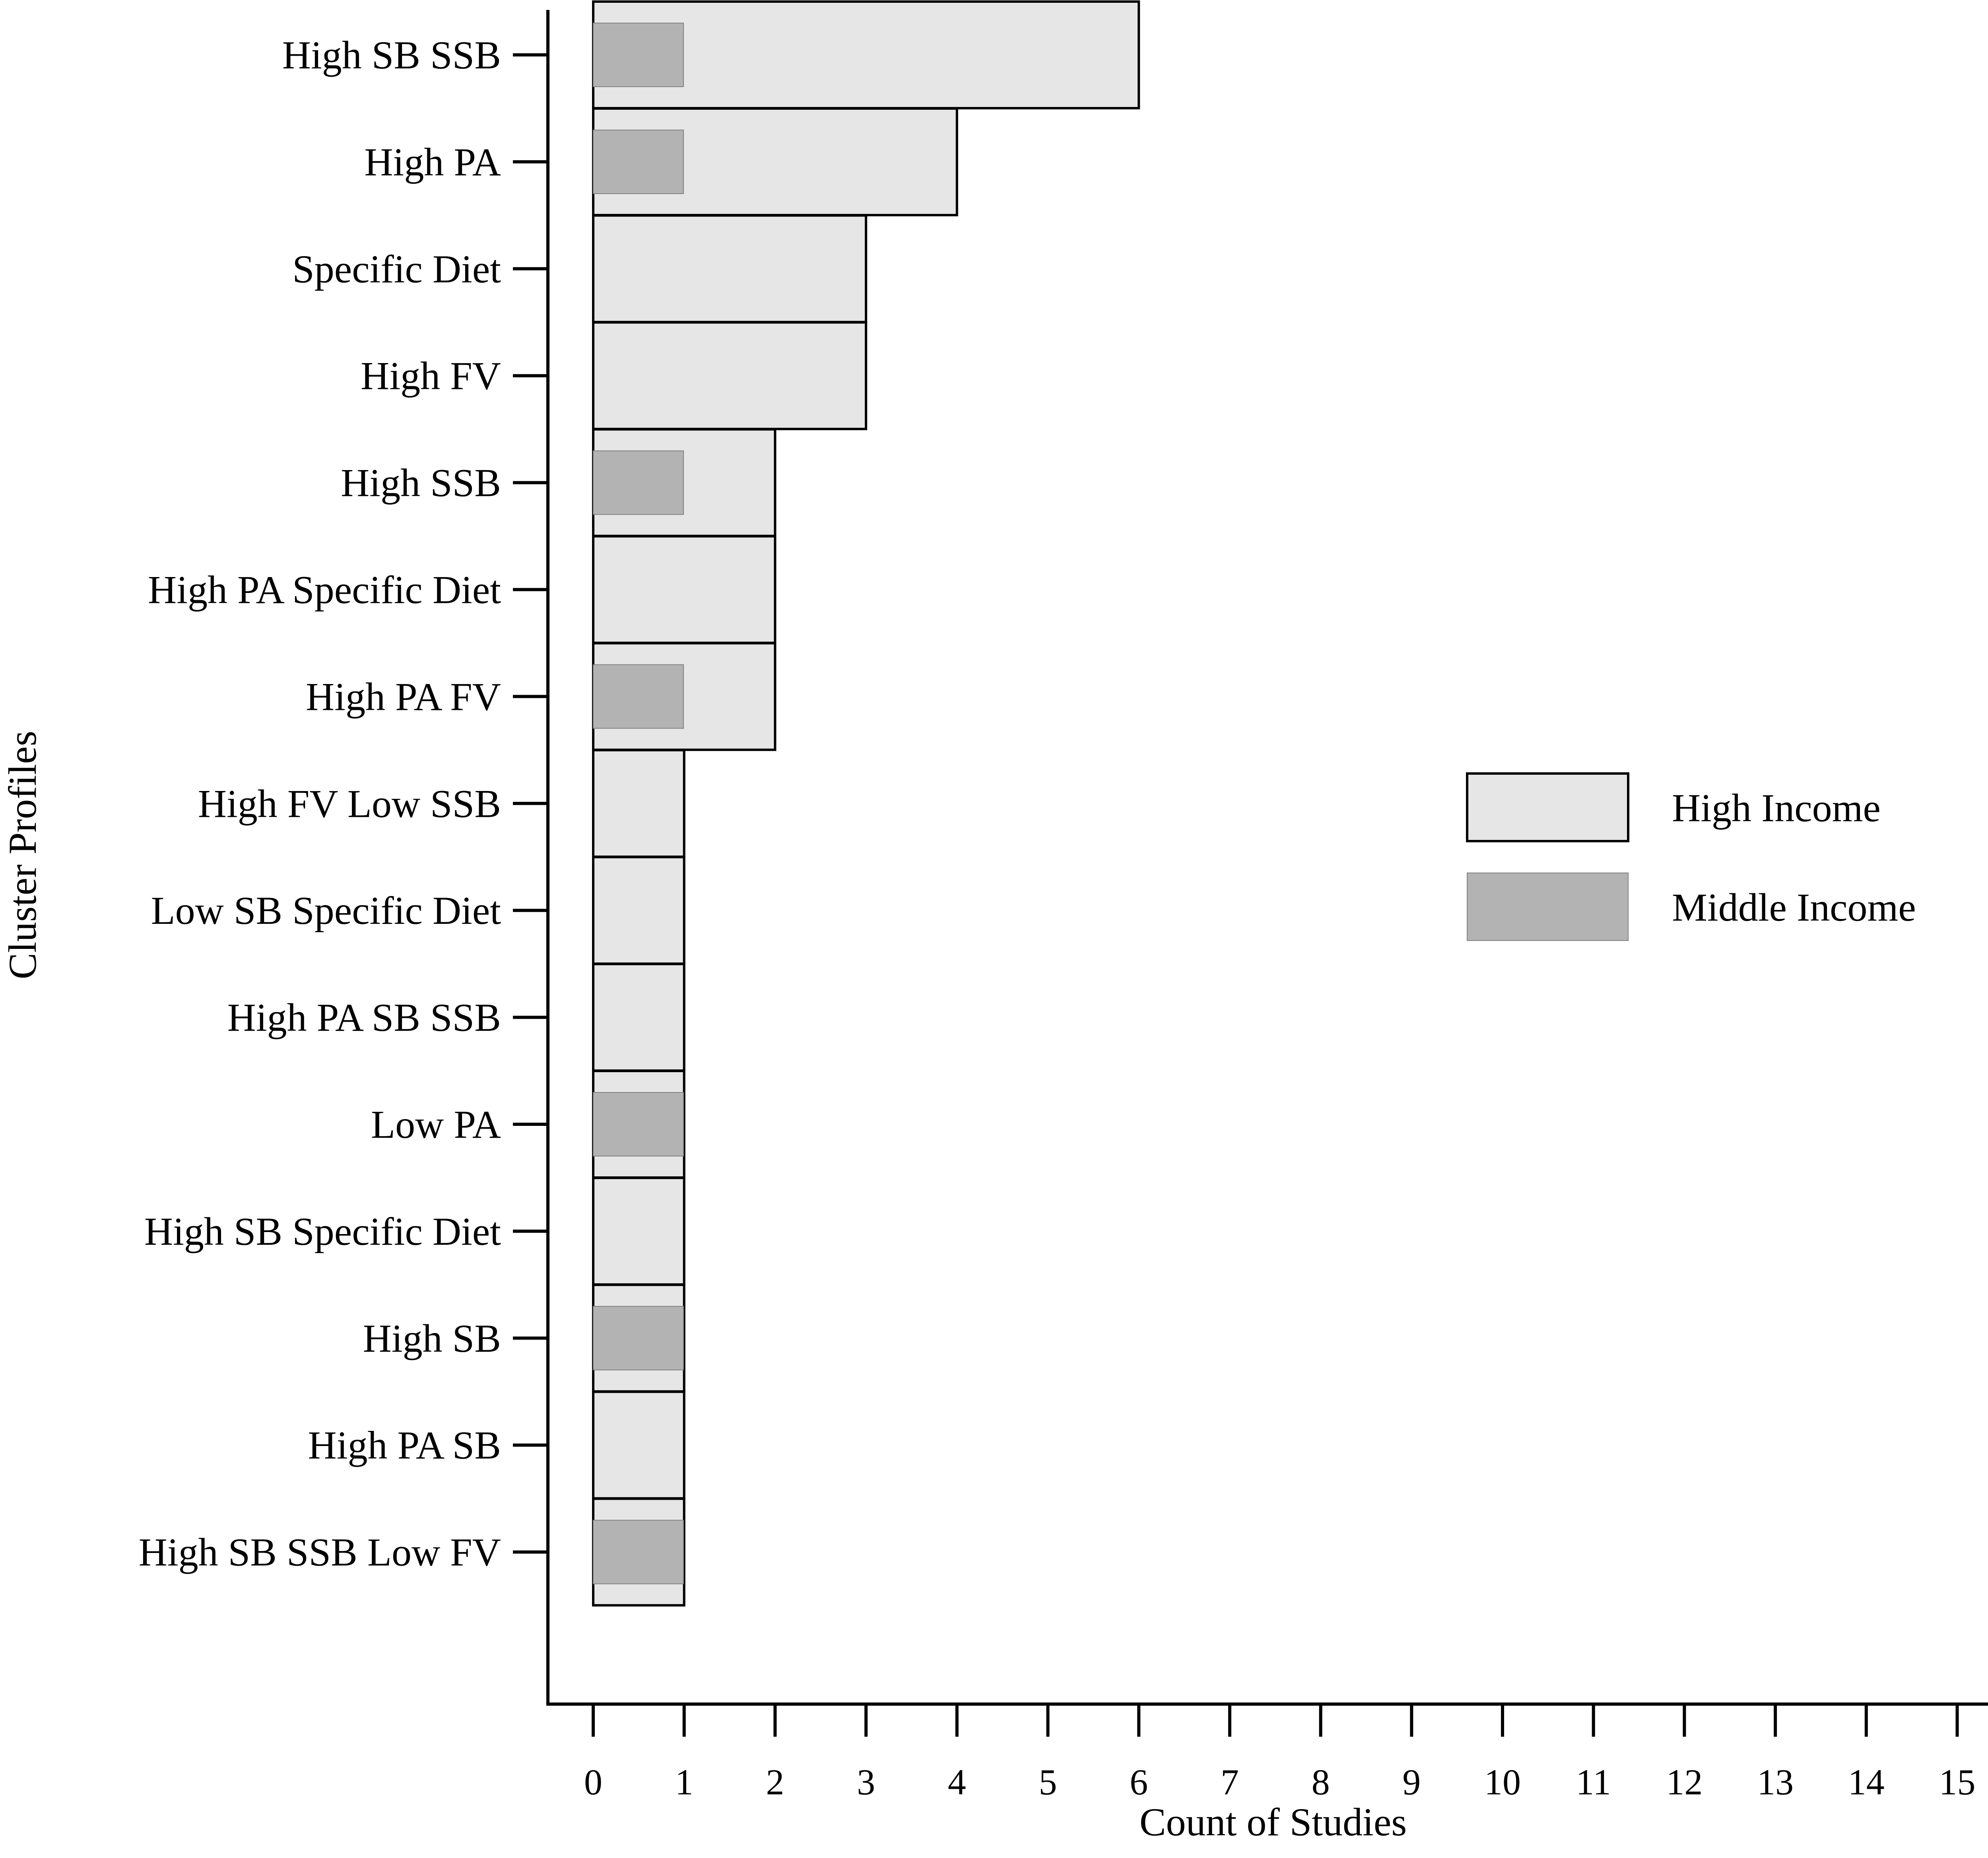  I want to click on x-tick-label: 9, so click(1411, 1782).